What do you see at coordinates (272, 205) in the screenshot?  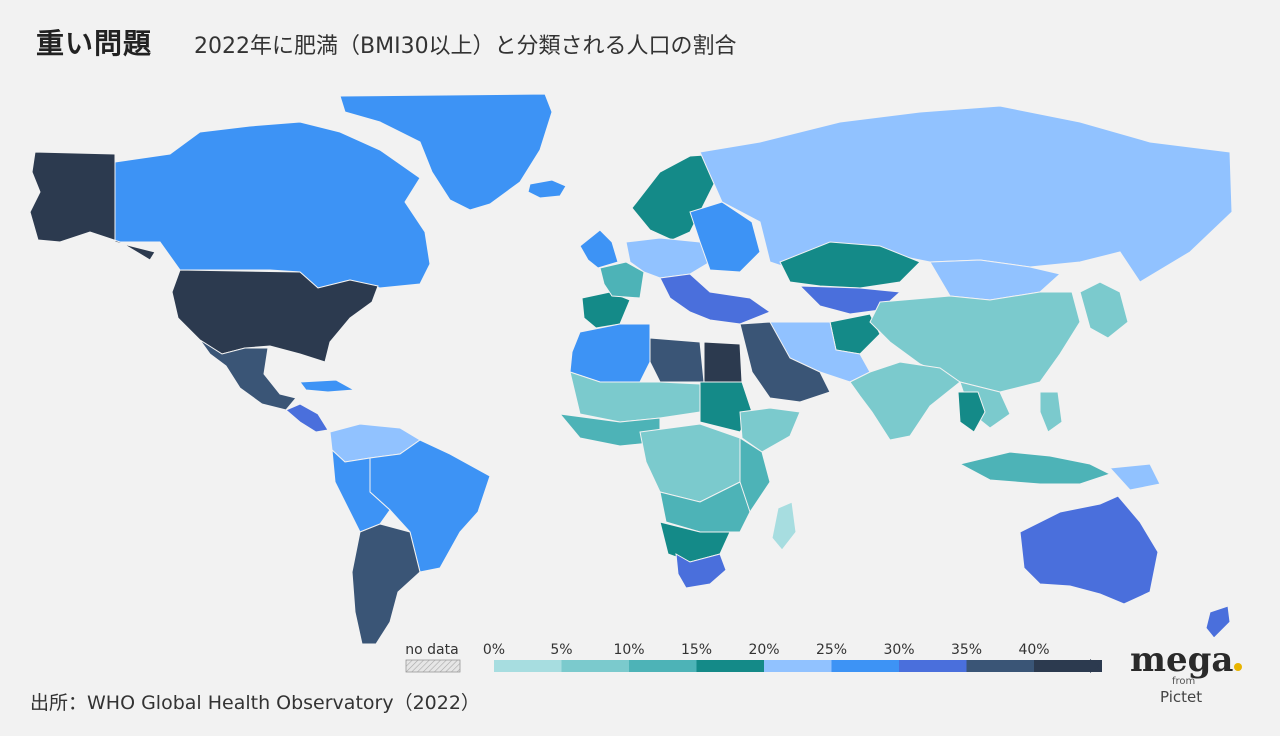 I see `region-canada` at bounding box center [272, 205].